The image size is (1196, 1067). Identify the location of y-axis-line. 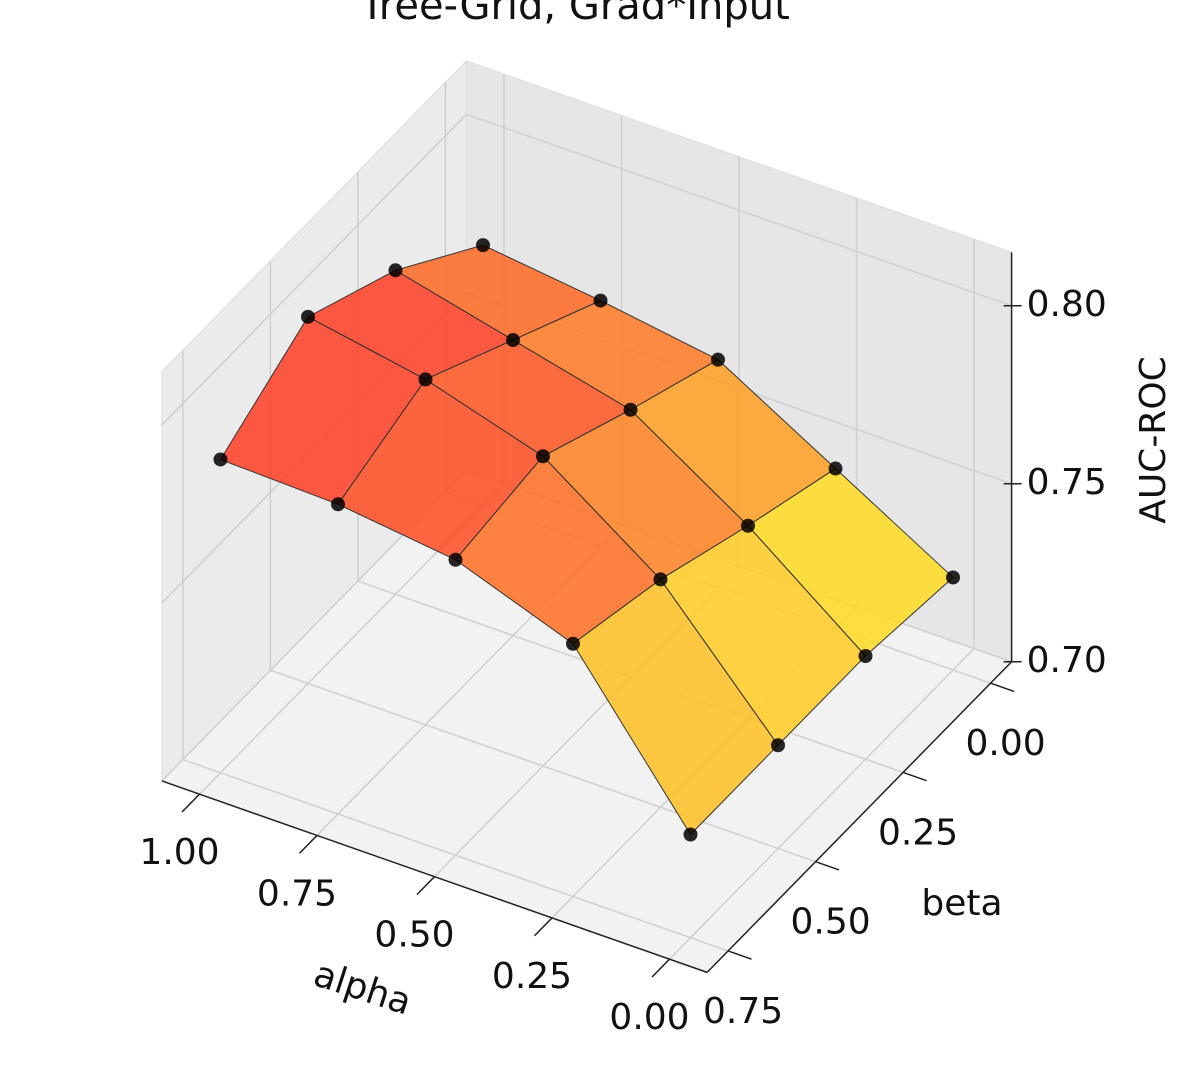
(859, 817).